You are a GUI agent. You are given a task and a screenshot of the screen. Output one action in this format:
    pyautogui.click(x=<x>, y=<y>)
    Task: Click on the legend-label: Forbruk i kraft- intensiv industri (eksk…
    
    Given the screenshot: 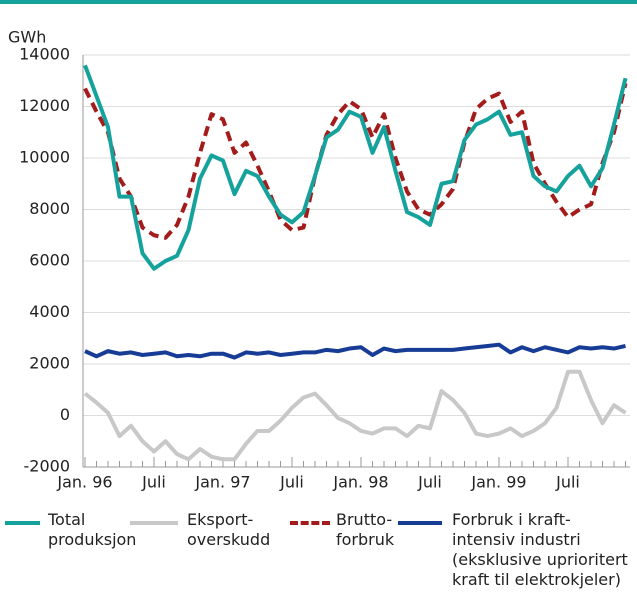 What is the action you would take?
    pyautogui.click(x=540, y=549)
    